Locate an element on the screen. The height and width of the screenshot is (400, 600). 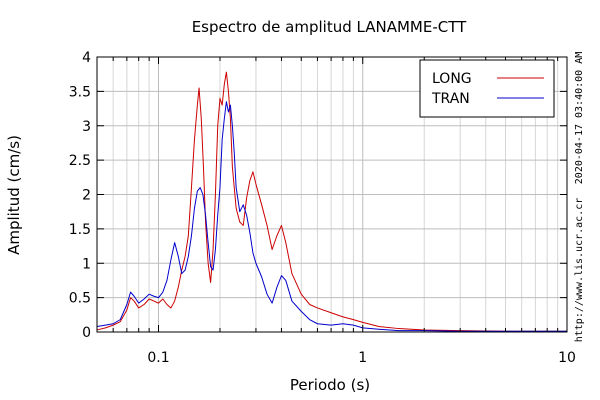
x-tick-label: 1 is located at coordinates (362, 358).